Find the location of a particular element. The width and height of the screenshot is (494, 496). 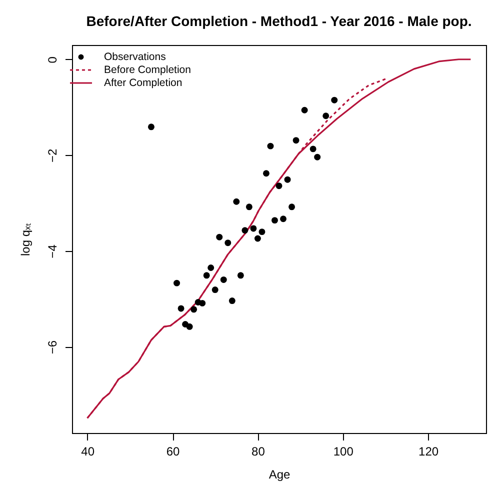

x-axis-title: Age is located at coordinates (279, 475).